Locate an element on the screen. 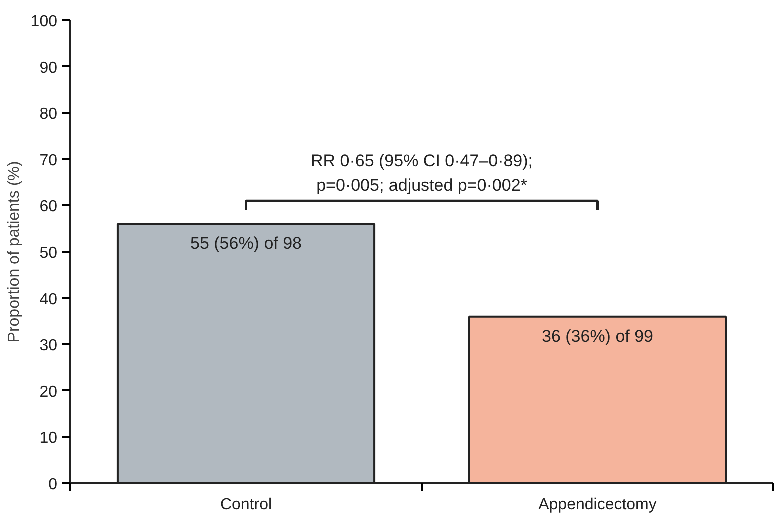 This screenshot has width=781, height=516. x-tick-label: Control is located at coordinates (246, 505).